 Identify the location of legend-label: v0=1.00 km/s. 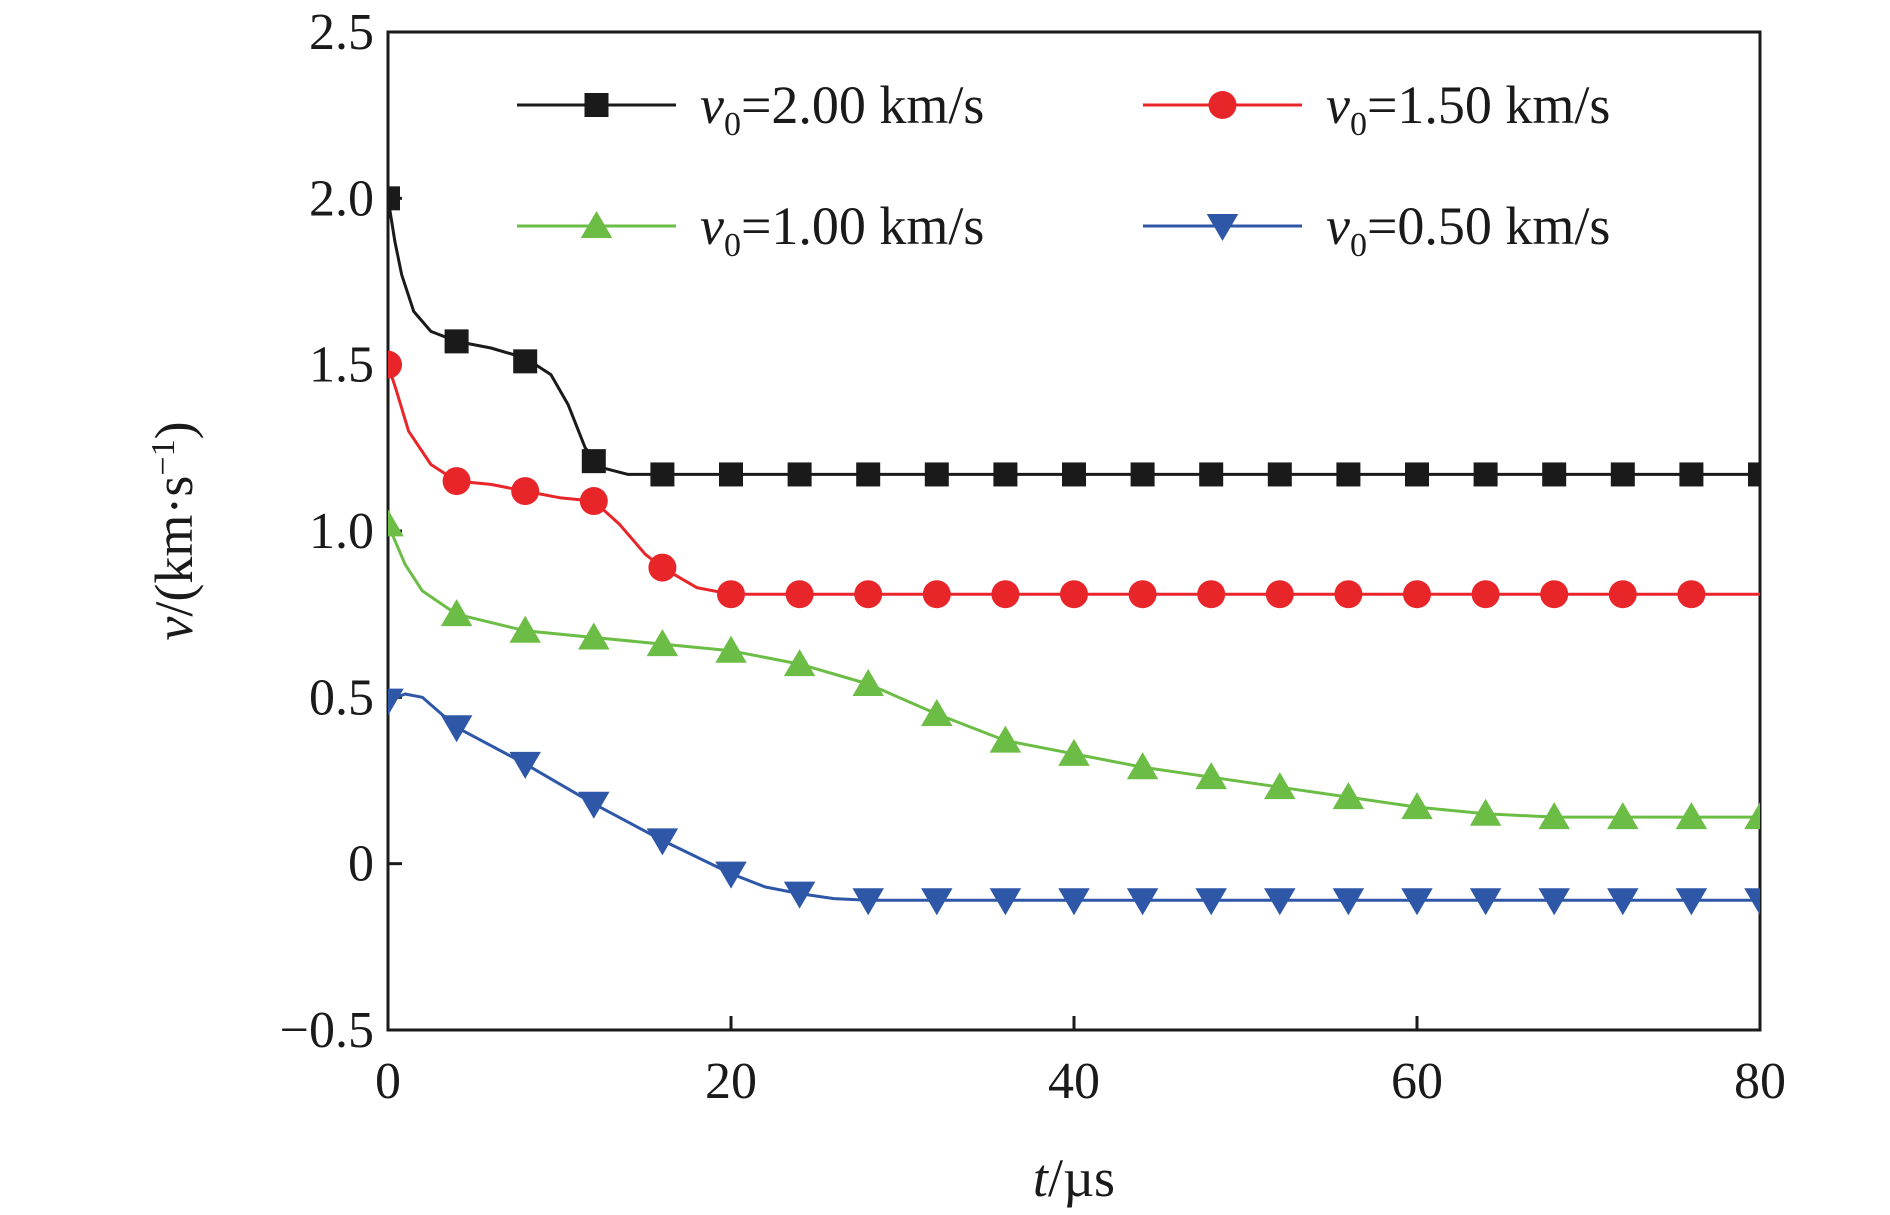
(842, 230).